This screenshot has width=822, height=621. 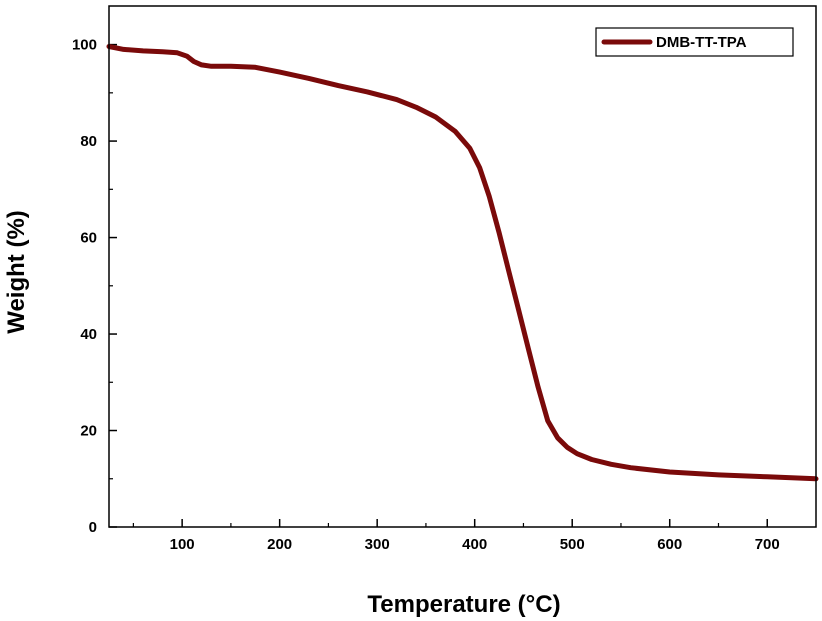 I want to click on y-tick-label: 100, so click(x=84, y=45).